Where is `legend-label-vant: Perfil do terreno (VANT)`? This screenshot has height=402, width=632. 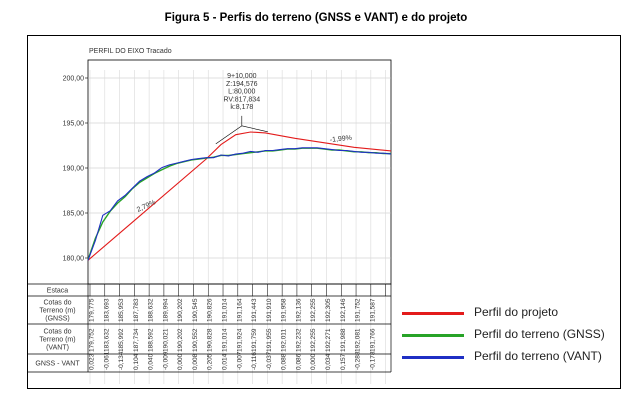 legend-label-vant: Perfil do terreno (VANT) is located at coordinates (538, 356).